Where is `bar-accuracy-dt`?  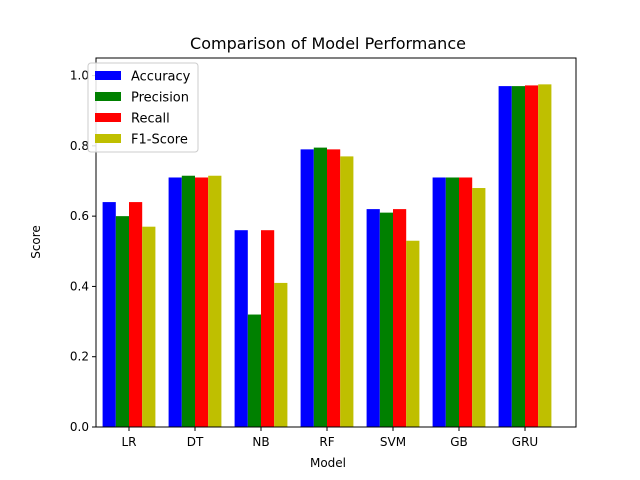 bar-accuracy-dt is located at coordinates (175, 302).